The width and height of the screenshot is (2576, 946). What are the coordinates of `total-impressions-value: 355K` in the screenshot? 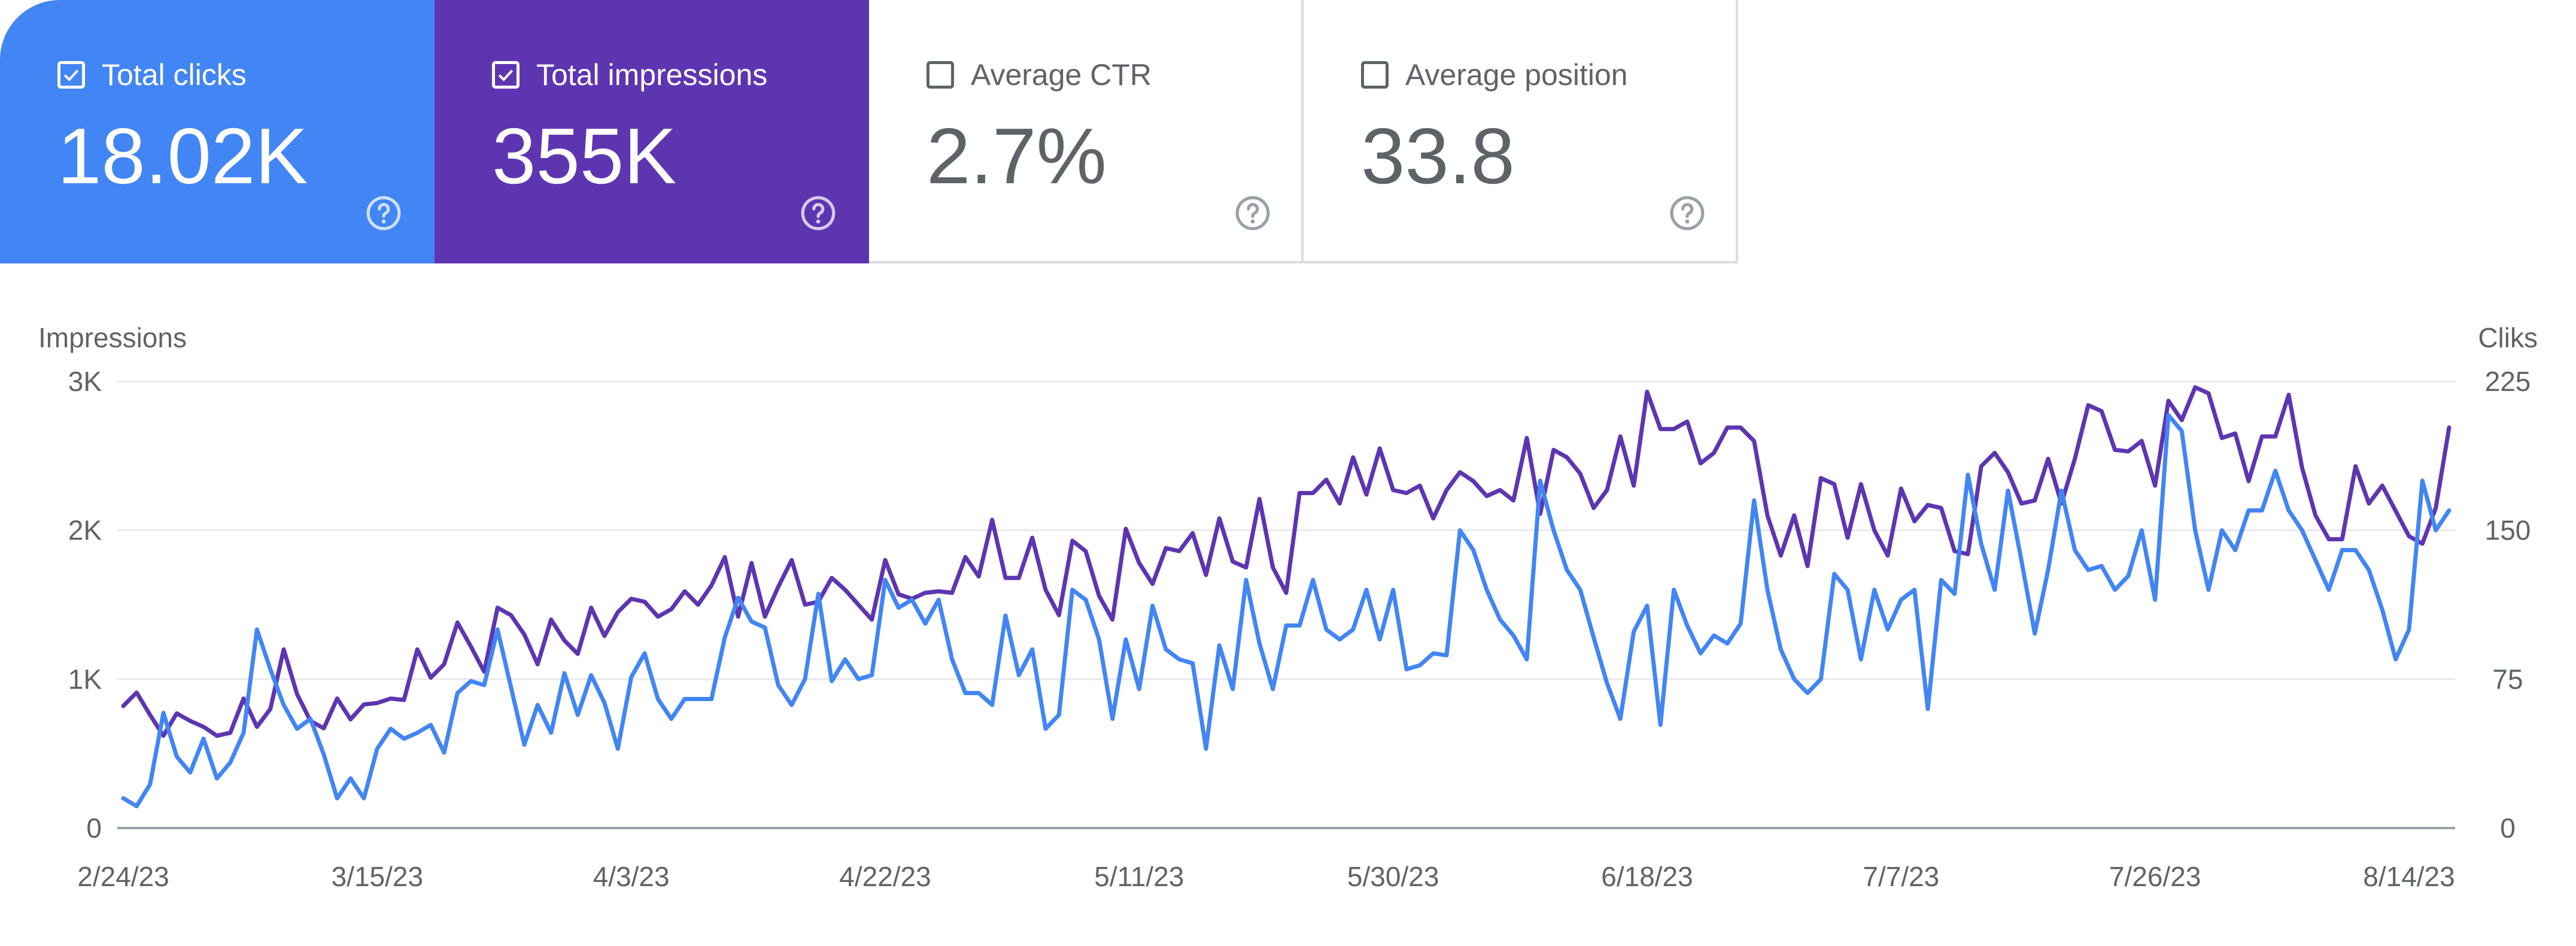 It's located at (584, 156).